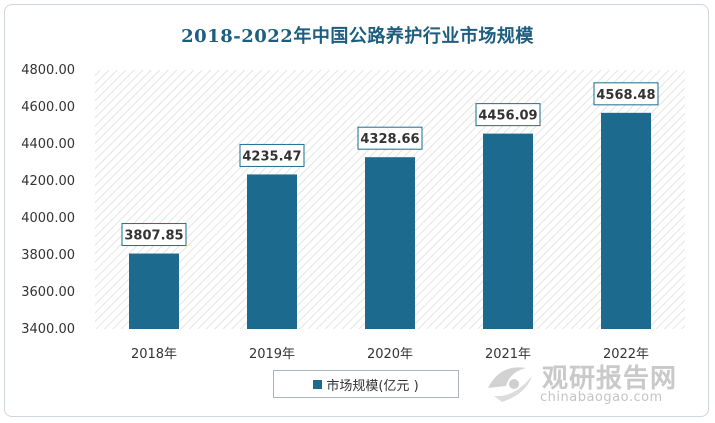  What do you see at coordinates (48, 144) in the screenshot?
I see `y-tick-label: 4400.00` at bounding box center [48, 144].